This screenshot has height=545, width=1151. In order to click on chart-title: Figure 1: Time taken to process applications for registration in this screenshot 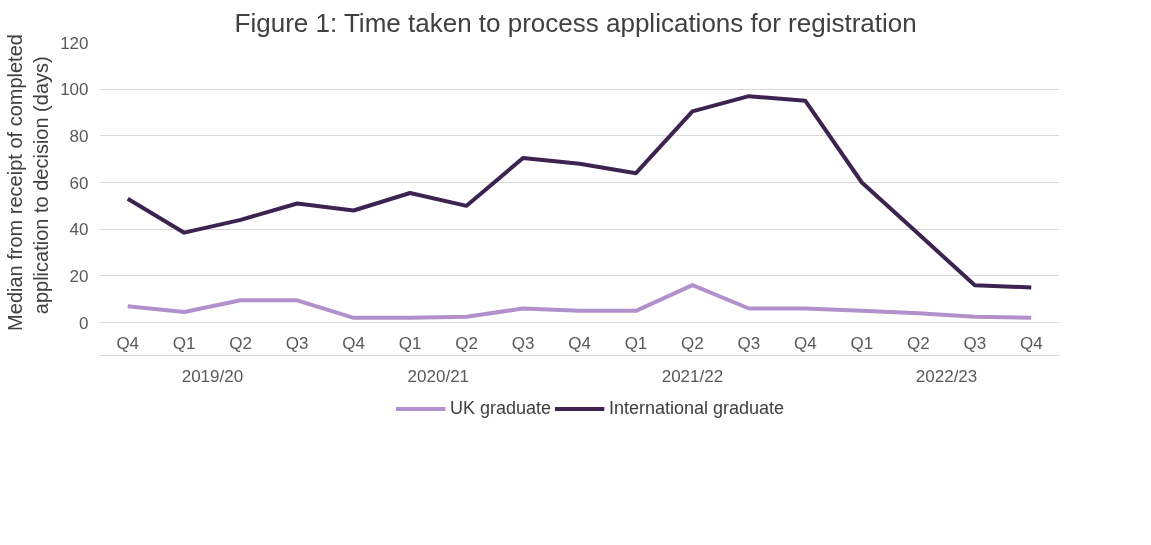, I will do `click(575, 22)`.